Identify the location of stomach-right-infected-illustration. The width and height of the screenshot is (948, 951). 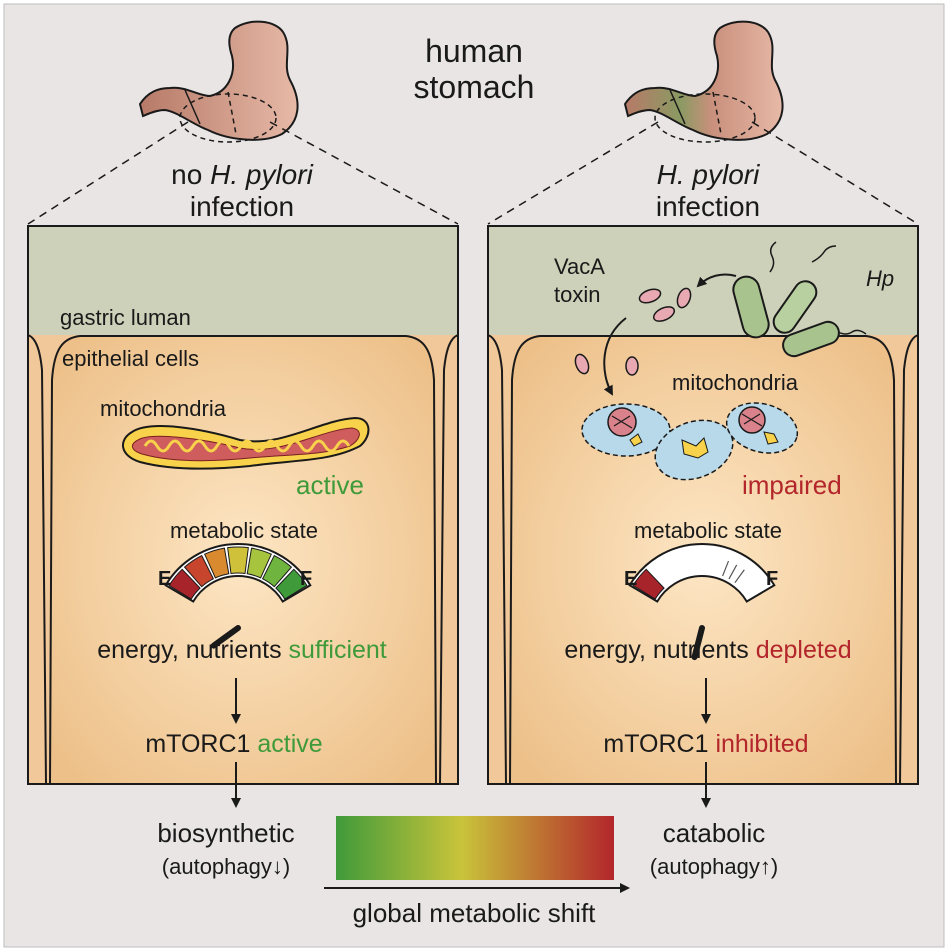
(703, 81).